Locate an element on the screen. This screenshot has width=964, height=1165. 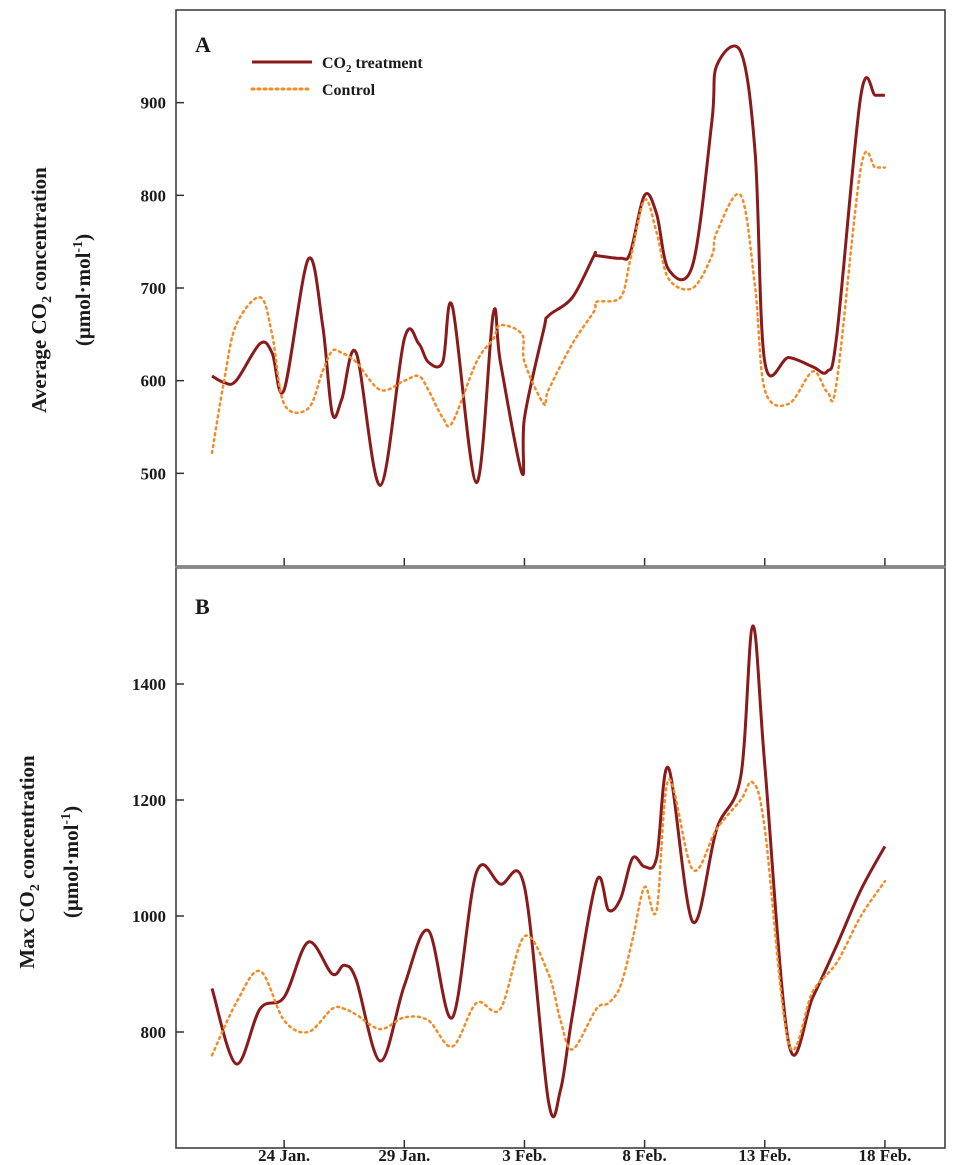
x-tick-label: 8 Feb. is located at coordinates (644, 1155).